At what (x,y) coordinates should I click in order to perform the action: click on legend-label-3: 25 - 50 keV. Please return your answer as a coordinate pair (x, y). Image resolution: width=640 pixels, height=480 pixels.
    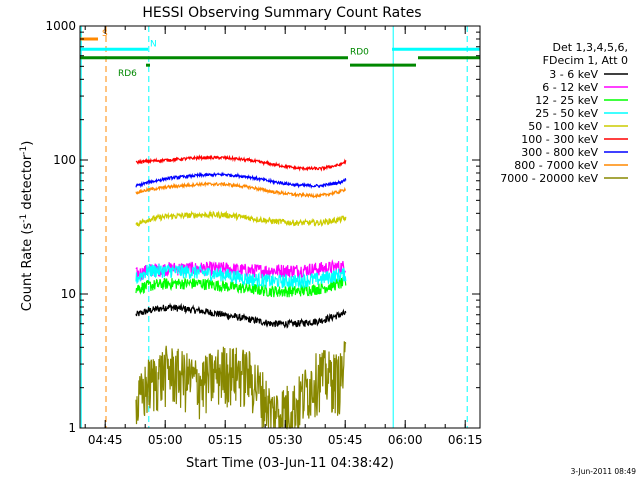
    Looking at the image, I should click on (566, 113).